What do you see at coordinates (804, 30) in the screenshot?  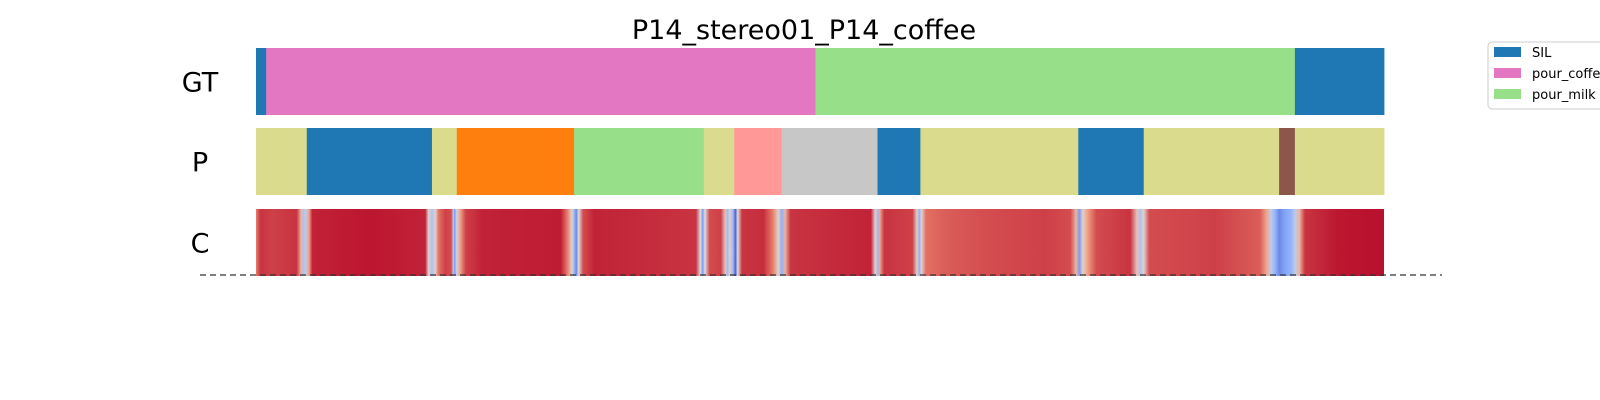 I see `chart-title: P14_stereo01_P14_coffee` at bounding box center [804, 30].